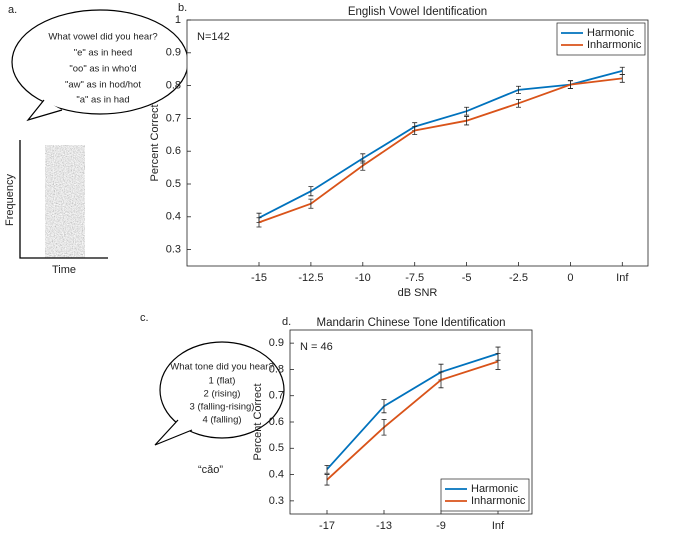 This screenshot has width=677, height=534. Describe the element at coordinates (213, 37) in the screenshot. I see `annotation: N=142` at that location.